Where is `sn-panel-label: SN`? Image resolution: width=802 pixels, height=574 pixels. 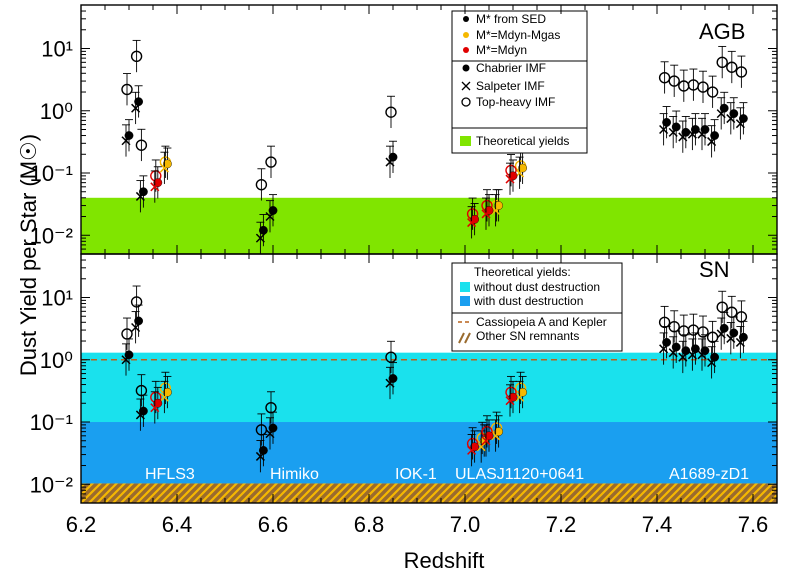 sn-panel-label: SN is located at coordinates (714, 269).